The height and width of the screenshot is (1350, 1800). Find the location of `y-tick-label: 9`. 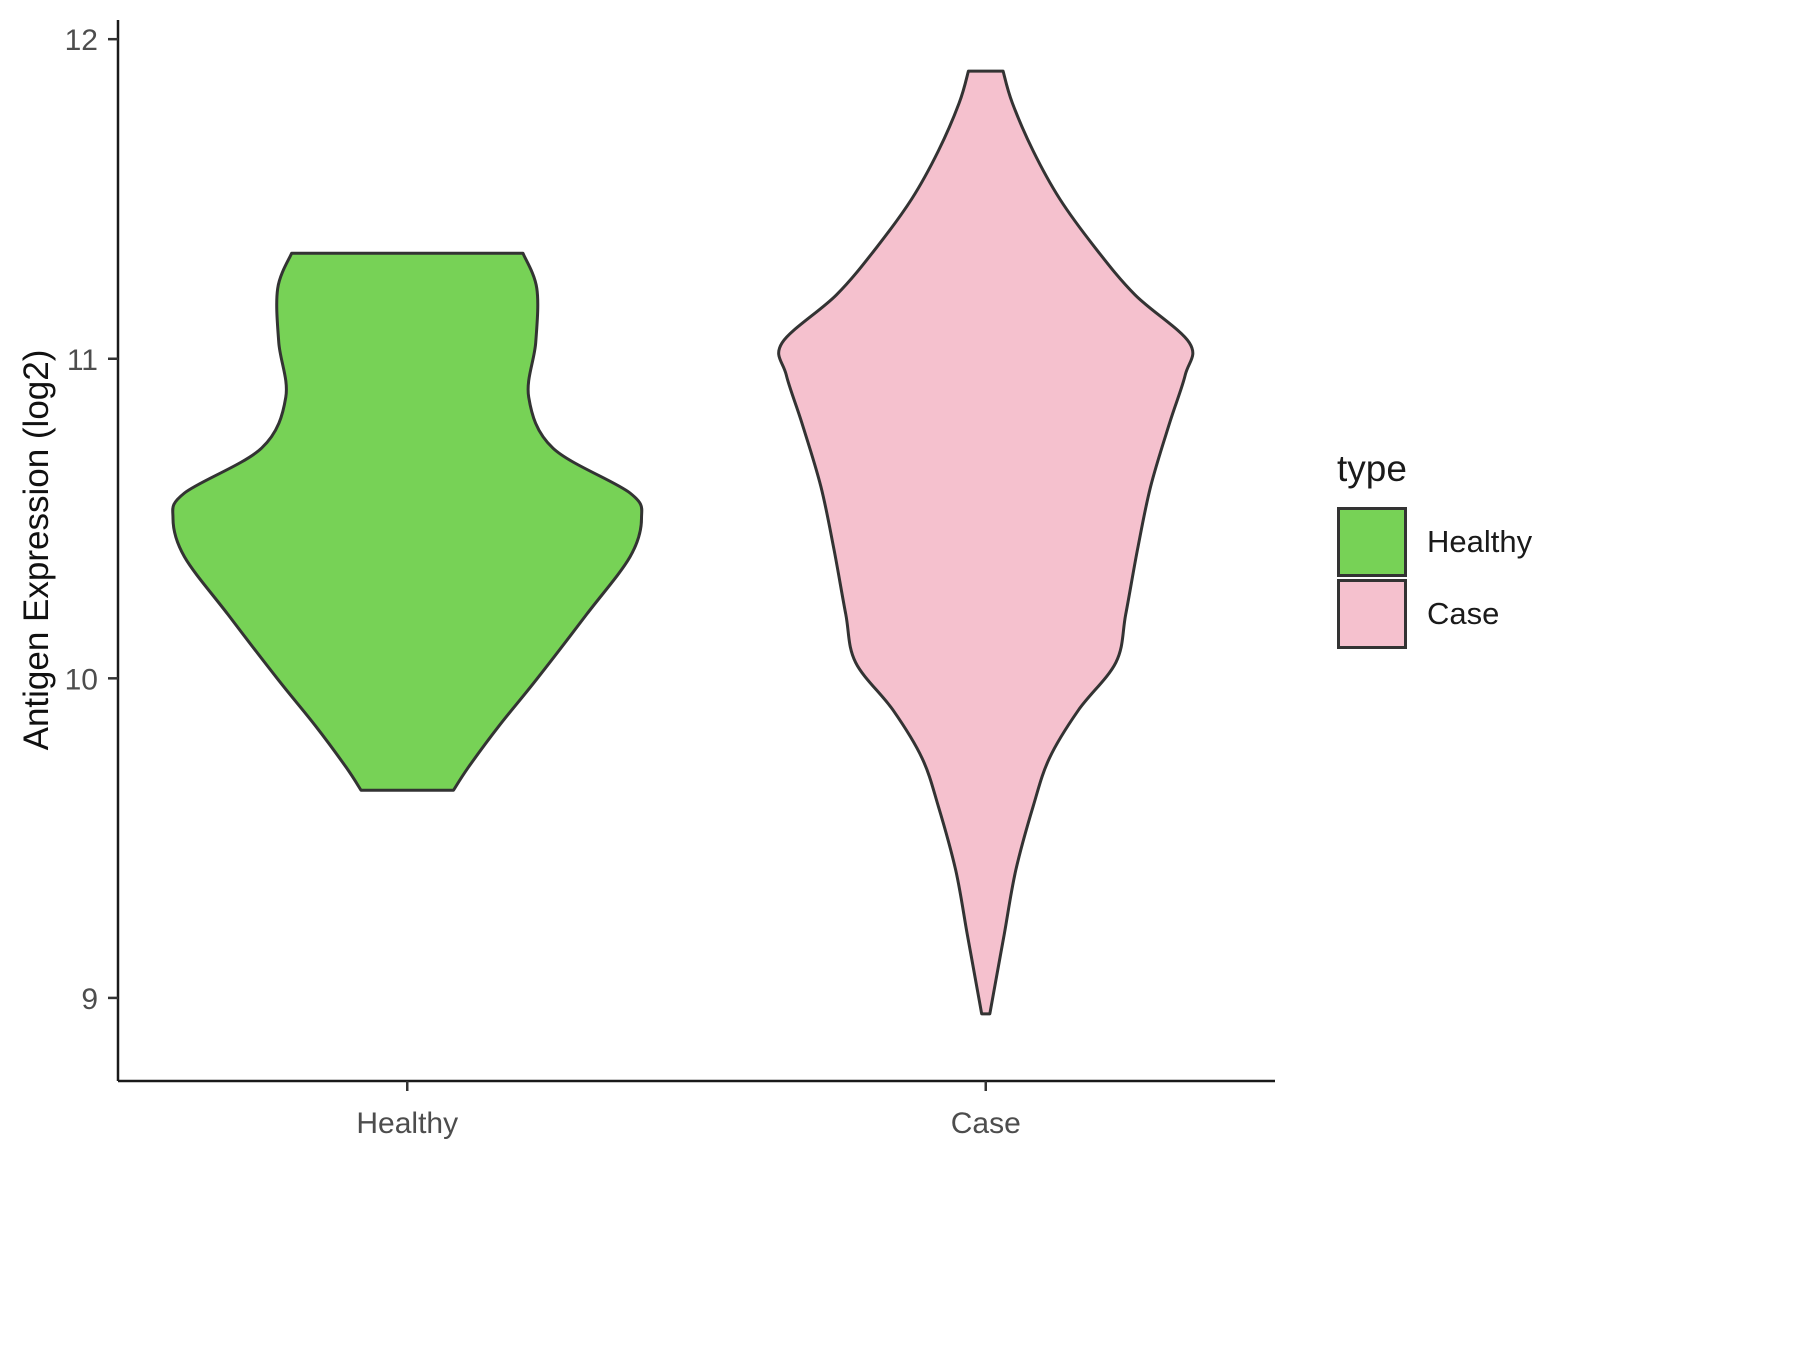

y-tick-label: 9 is located at coordinates (89, 999).